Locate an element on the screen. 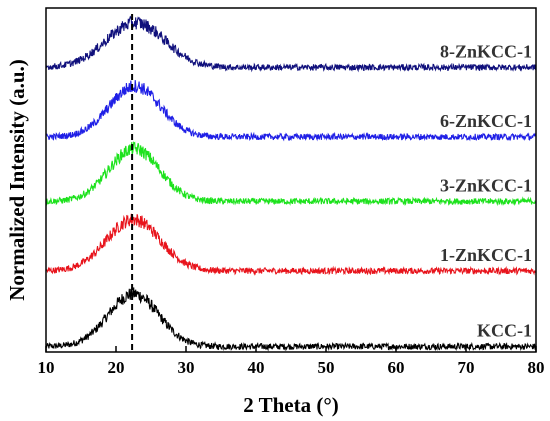 This screenshot has width=550, height=421. x-tick-label: 30 is located at coordinates (186, 367).